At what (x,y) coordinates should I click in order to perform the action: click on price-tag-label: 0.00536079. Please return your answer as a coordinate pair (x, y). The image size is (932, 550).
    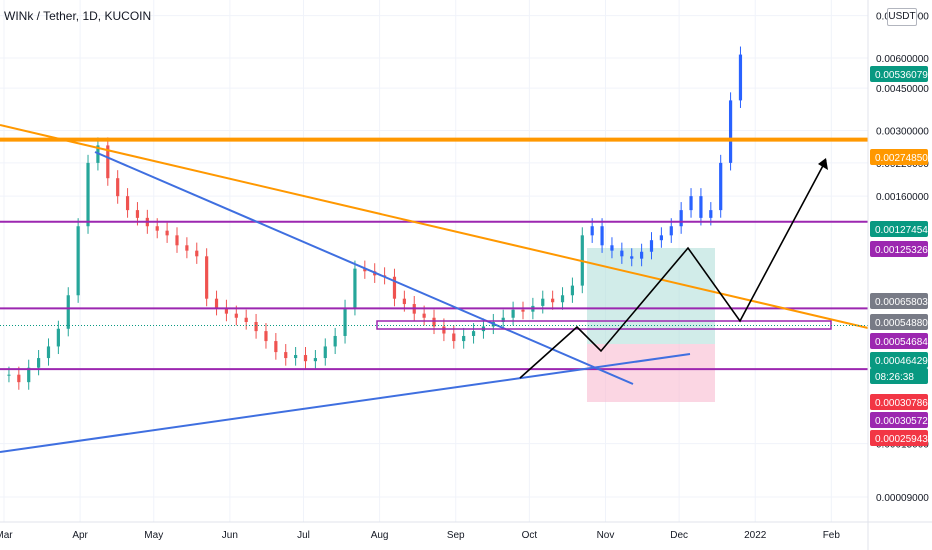
    Looking at the image, I should click on (901, 75).